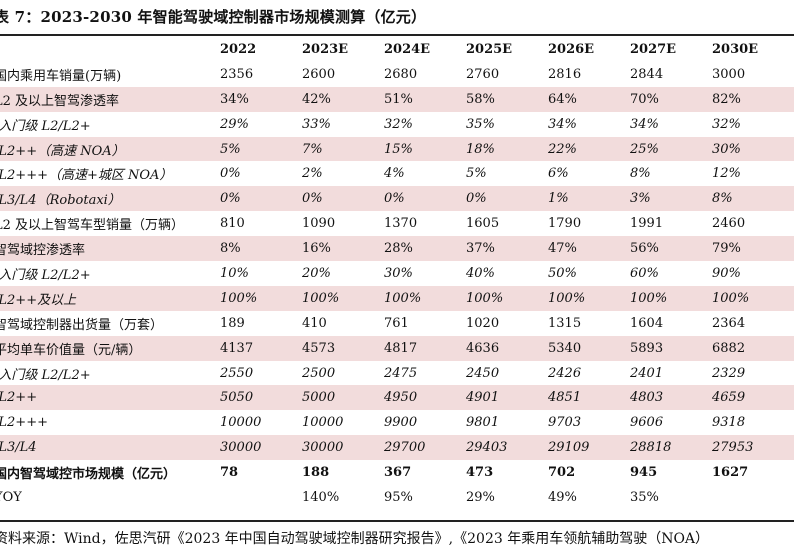 The width and height of the screenshot is (794, 552). Describe the element at coordinates (232, 224) in the screenshot. I see `value-cell: 810` at that location.